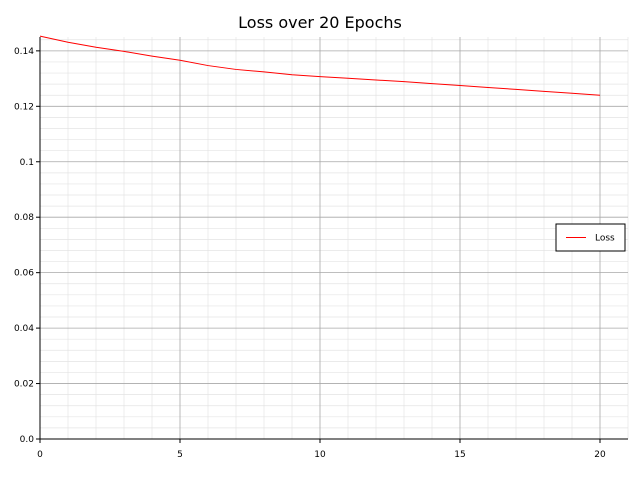 The height and width of the screenshot is (480, 640). Describe the element at coordinates (27, 163) in the screenshot. I see `y-tick-label: 0.1` at that location.